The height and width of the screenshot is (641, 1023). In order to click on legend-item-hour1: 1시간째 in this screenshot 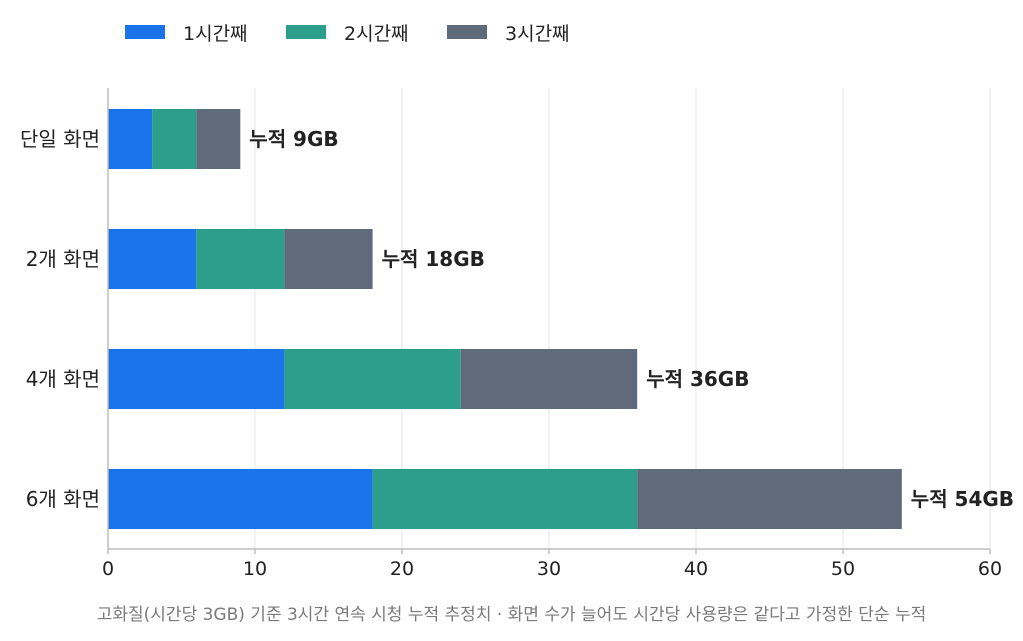, I will do `click(186, 32)`.